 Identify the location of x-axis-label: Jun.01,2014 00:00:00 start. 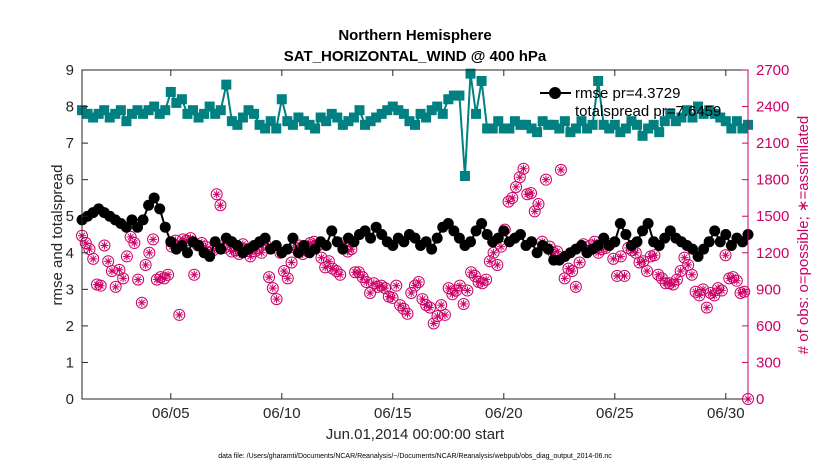
(415, 434).